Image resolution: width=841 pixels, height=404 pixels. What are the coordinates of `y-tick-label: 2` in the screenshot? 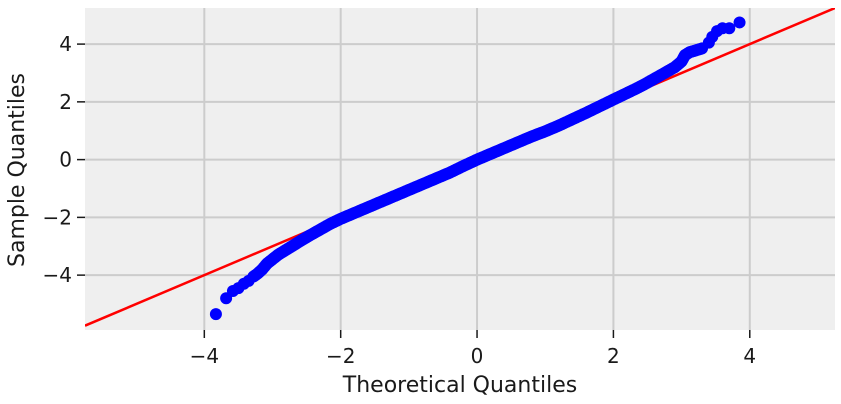 It's located at (65, 102).